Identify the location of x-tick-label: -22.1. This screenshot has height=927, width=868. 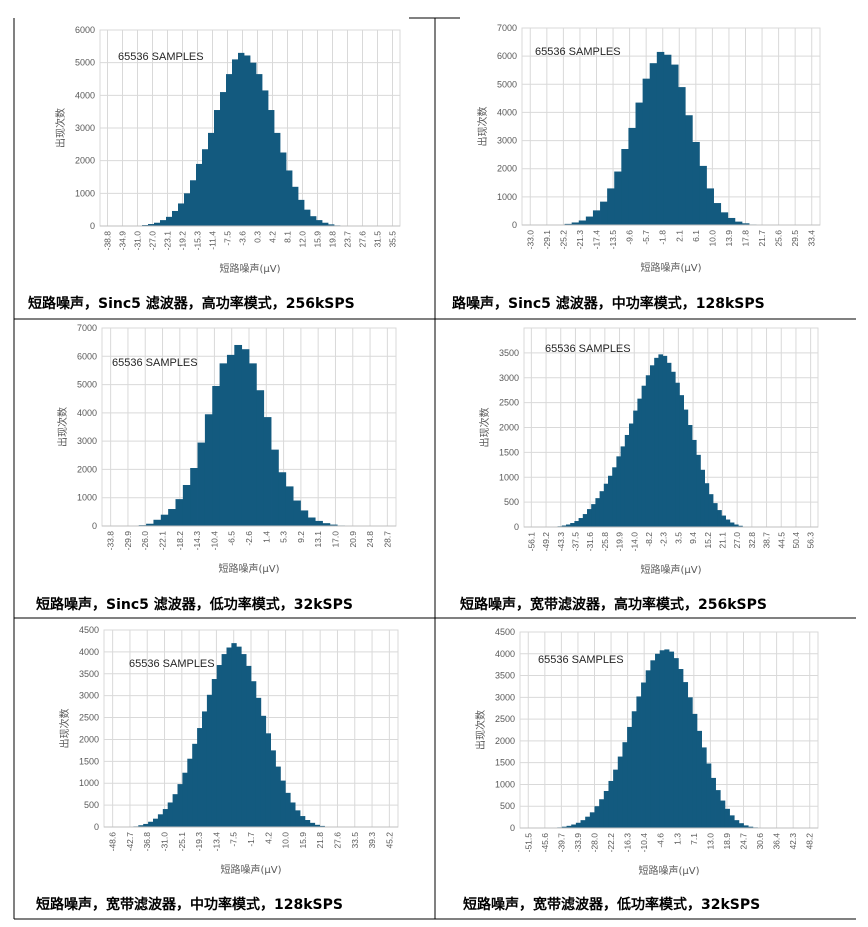
(163, 541).